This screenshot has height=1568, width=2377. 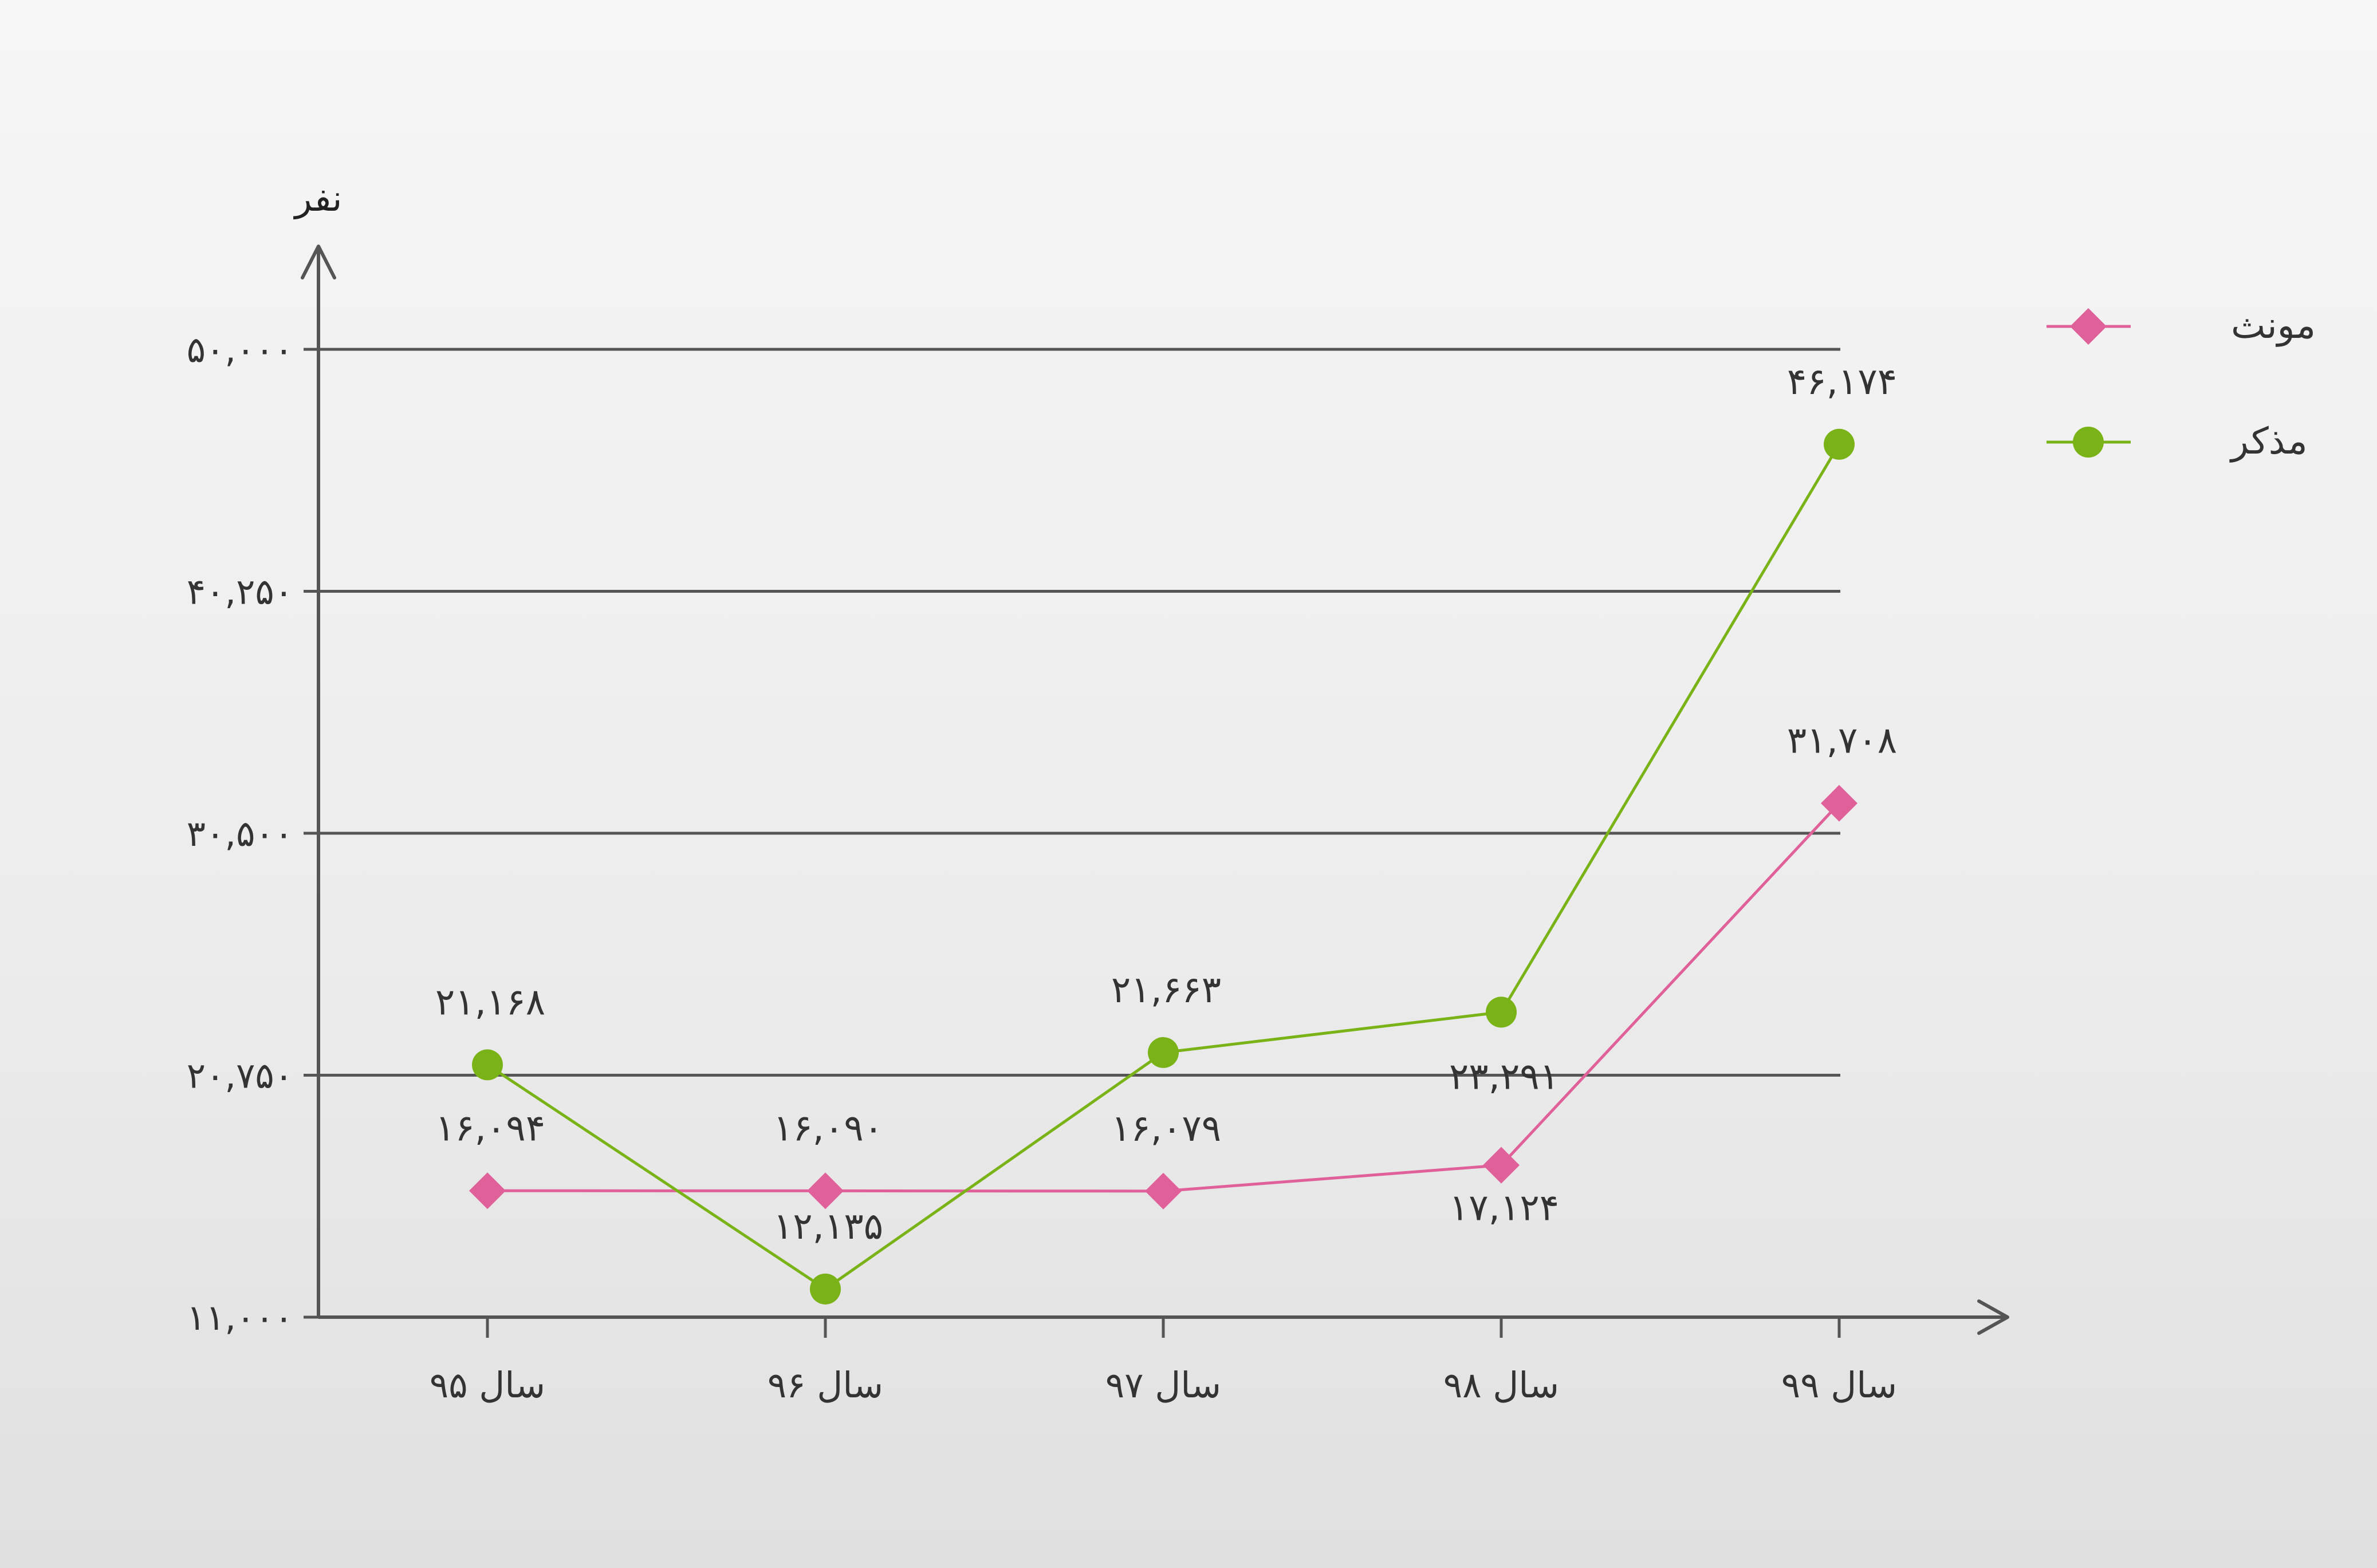 I want to click on x-tick-label: سال ۹۷, so click(x=1163, y=1385).